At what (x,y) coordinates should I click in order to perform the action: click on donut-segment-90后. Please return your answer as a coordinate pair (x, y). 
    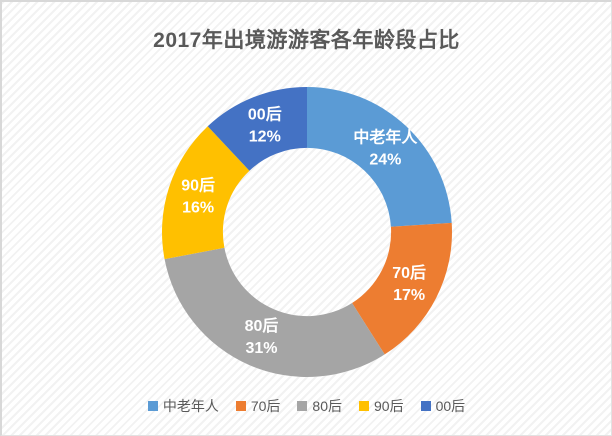
    Looking at the image, I should click on (206, 193).